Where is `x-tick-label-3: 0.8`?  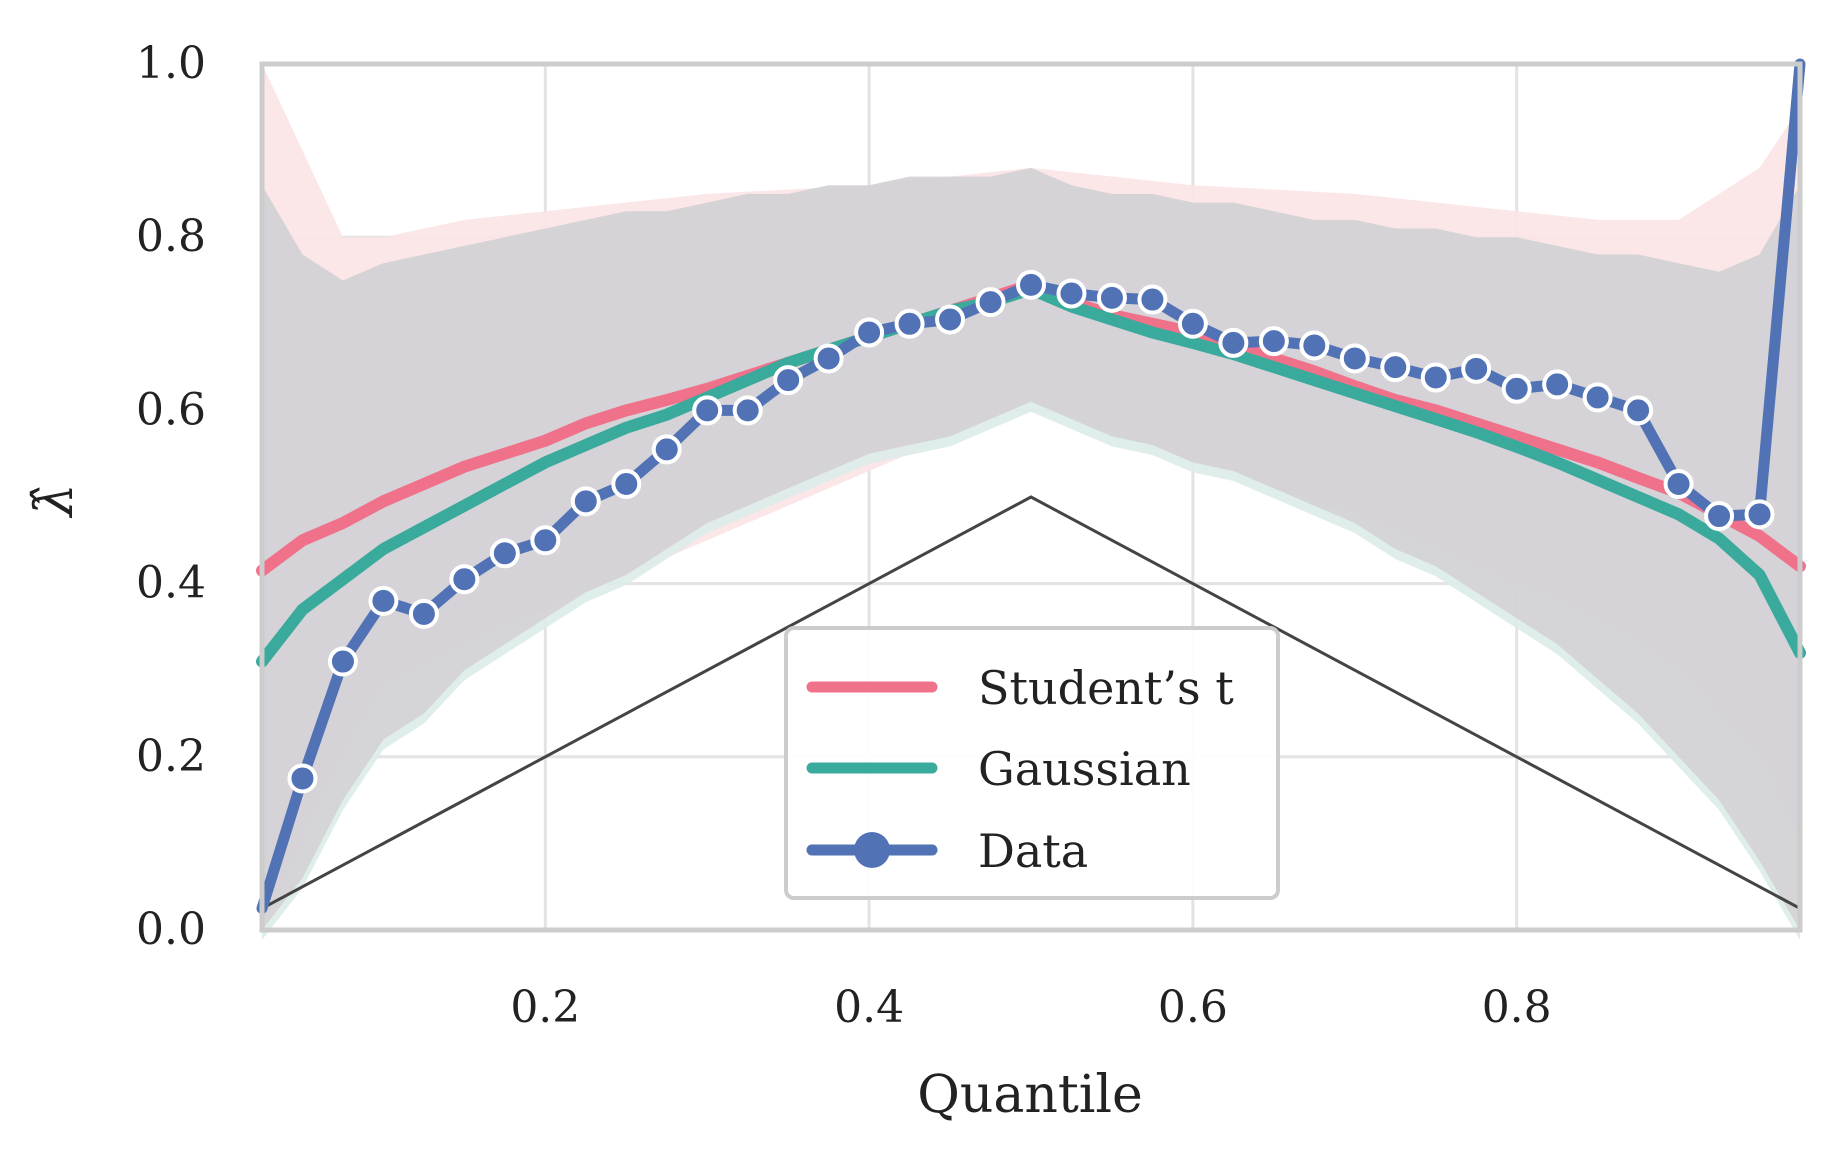
x-tick-label-3: 0.8 is located at coordinates (1517, 1007).